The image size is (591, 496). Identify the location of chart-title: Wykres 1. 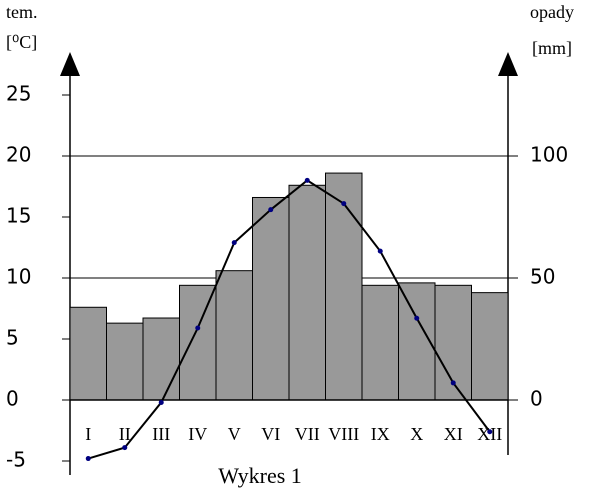
(260, 475).